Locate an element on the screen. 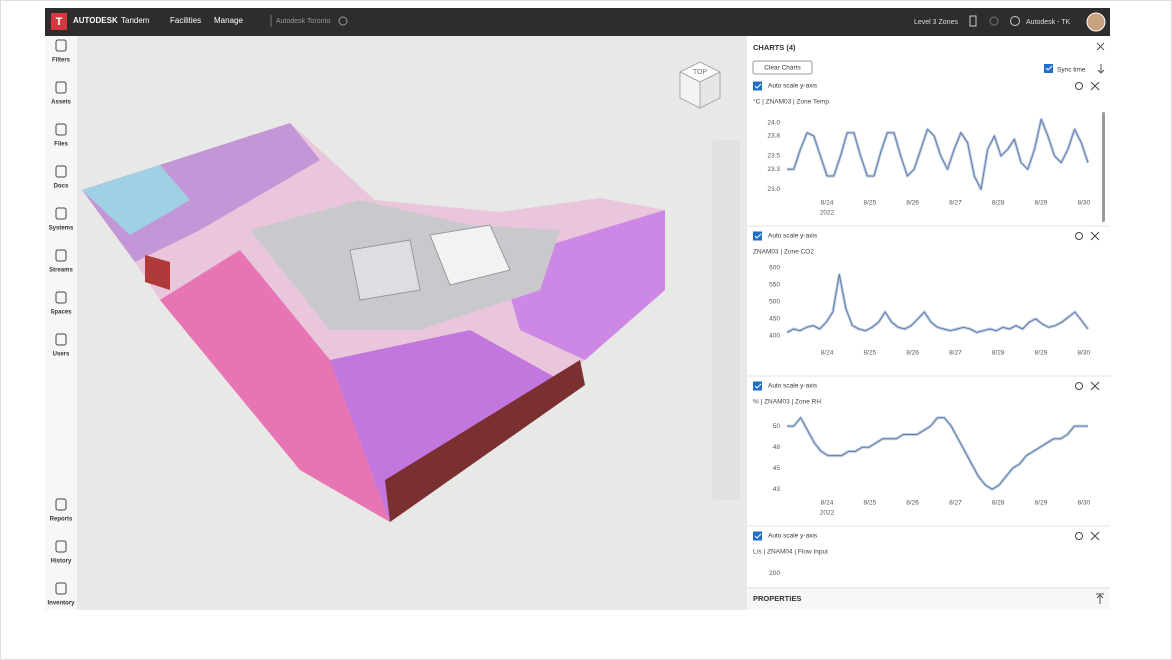  clear-label: Clear Charts is located at coordinates (782, 68).